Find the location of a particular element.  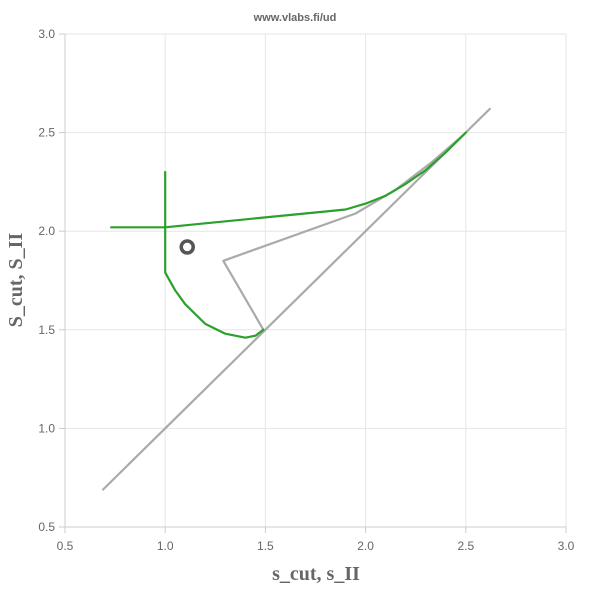

state-marker is located at coordinates (187, 247).